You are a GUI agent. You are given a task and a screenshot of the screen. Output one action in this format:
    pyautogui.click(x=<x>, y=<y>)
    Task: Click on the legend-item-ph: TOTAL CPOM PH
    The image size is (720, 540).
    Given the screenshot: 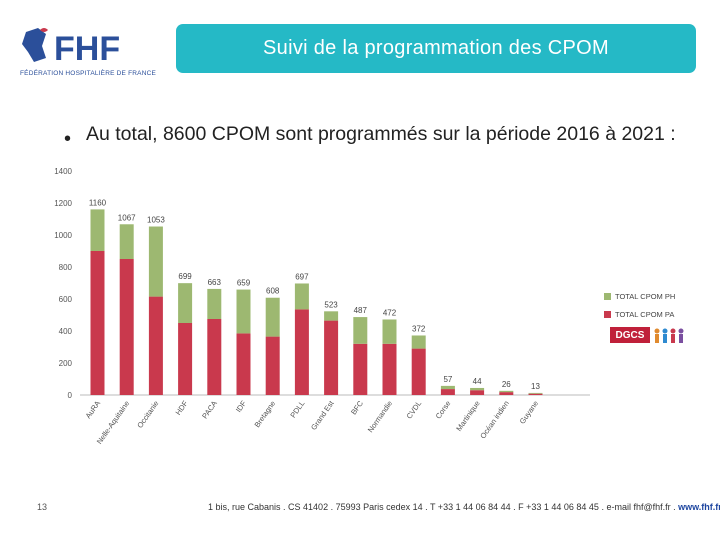 What is the action you would take?
    pyautogui.click(x=639, y=296)
    